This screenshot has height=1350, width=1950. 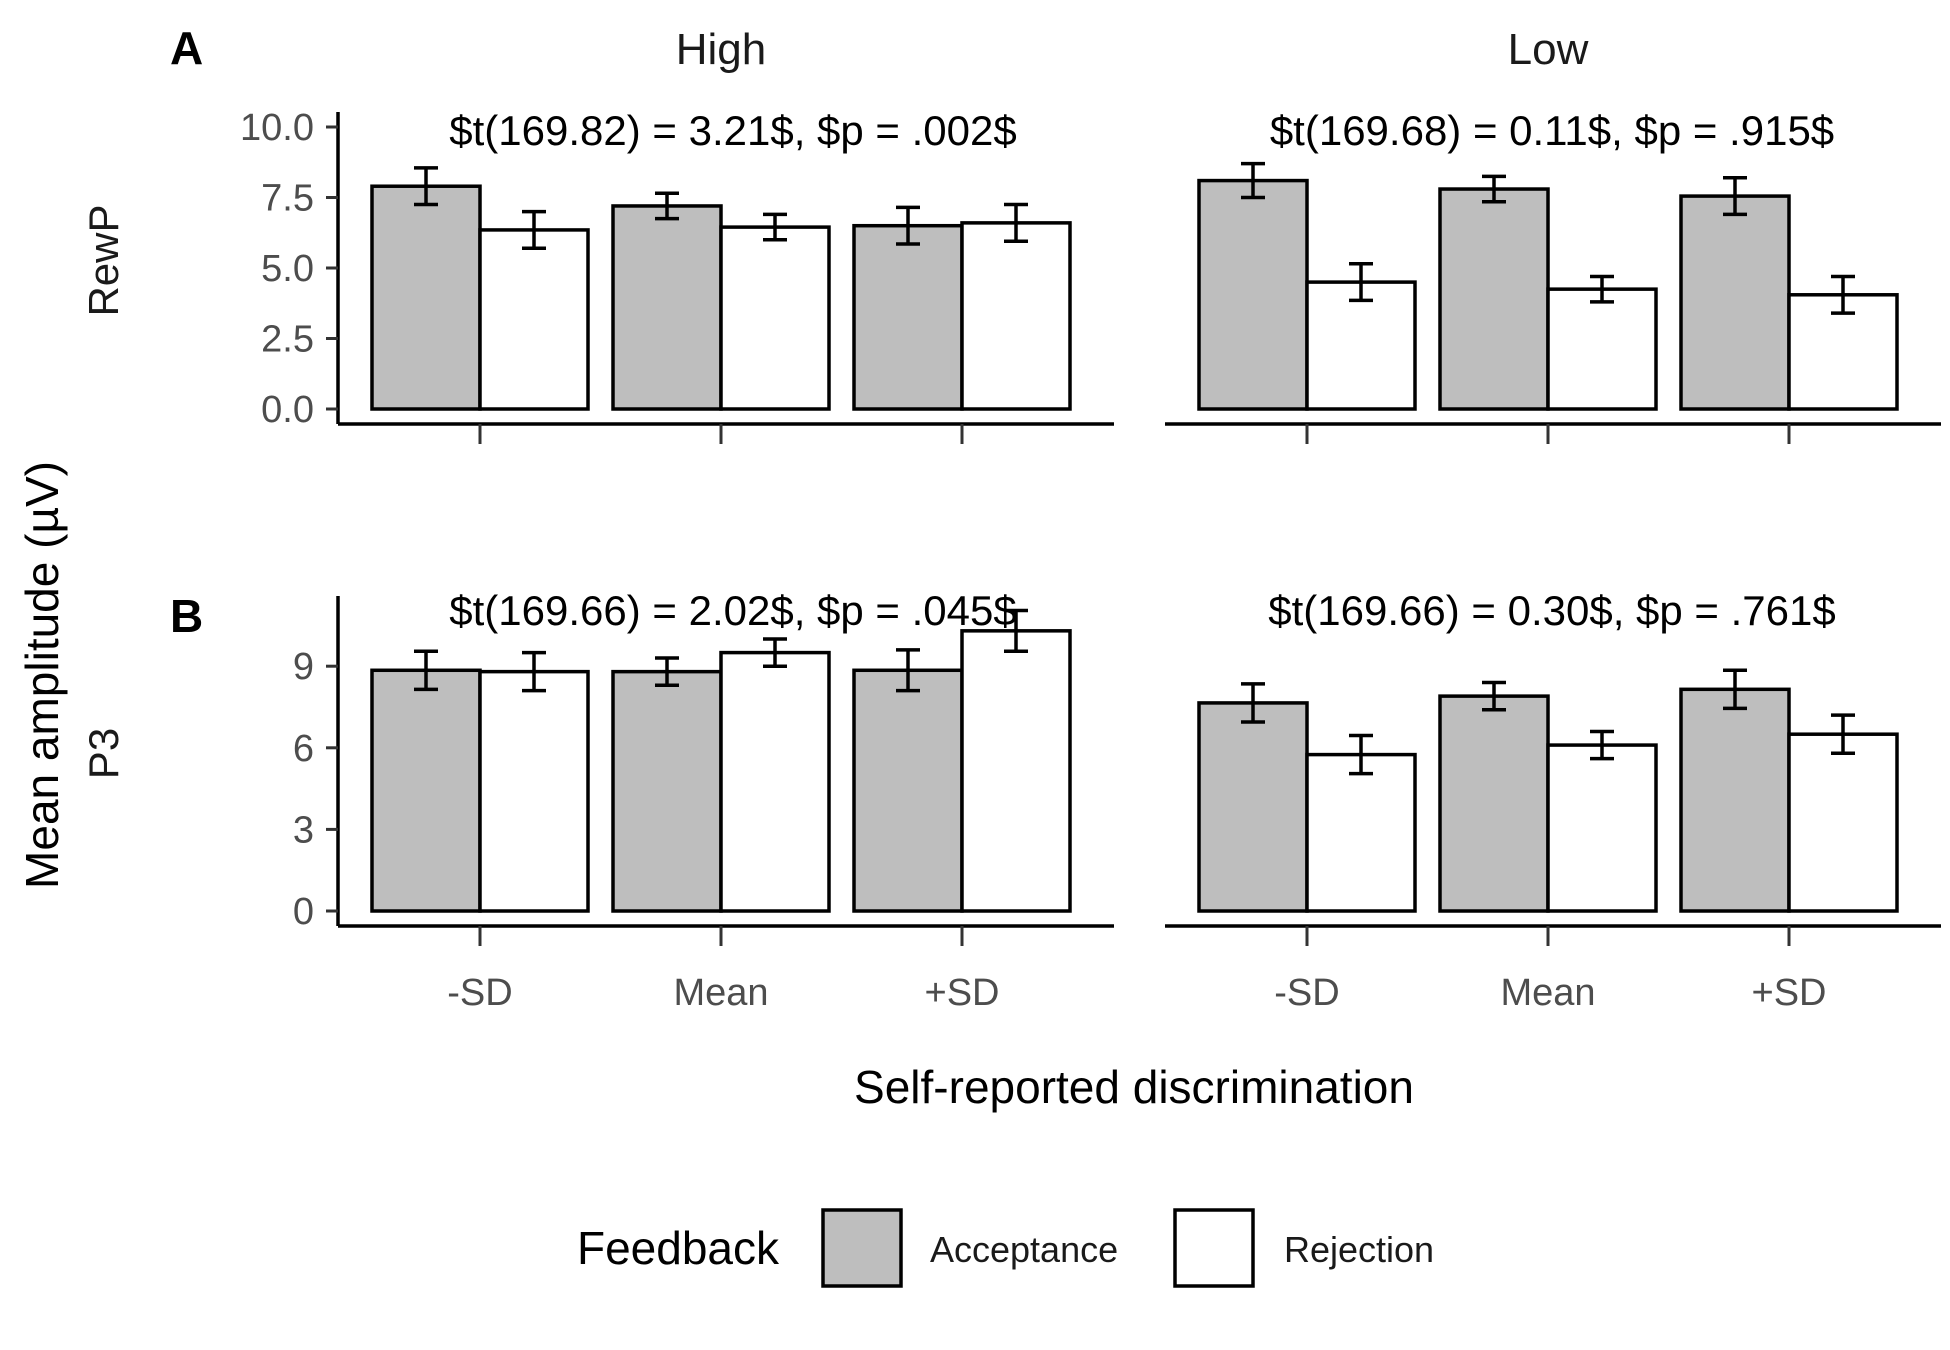 What do you see at coordinates (1548, 49) in the screenshot?
I see `facet-label-low: Low` at bounding box center [1548, 49].